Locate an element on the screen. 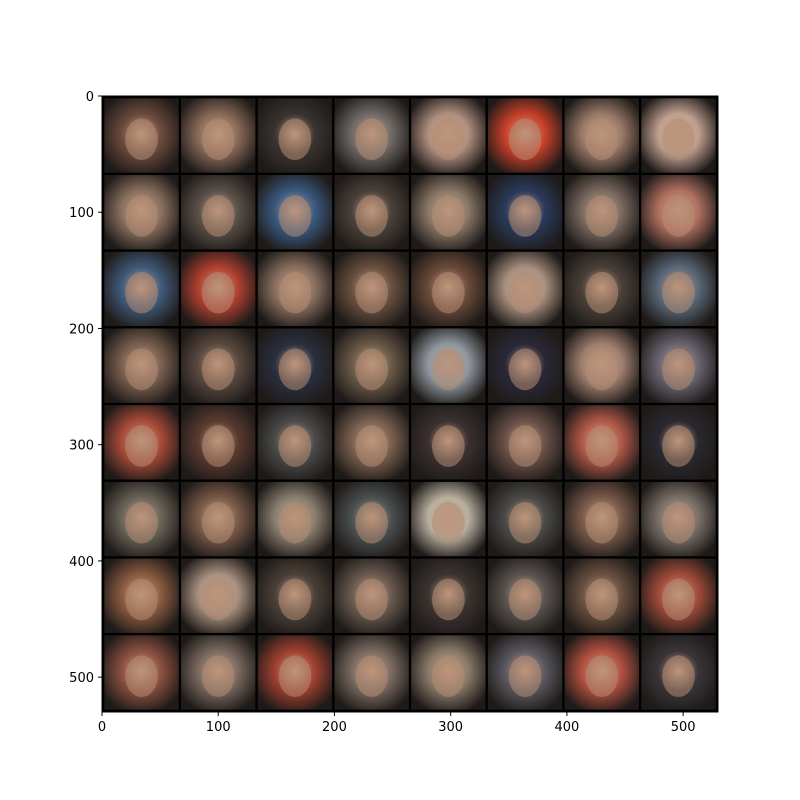 This screenshot has height=800, width=800. y-tick-label: 500 is located at coordinates (81, 678).